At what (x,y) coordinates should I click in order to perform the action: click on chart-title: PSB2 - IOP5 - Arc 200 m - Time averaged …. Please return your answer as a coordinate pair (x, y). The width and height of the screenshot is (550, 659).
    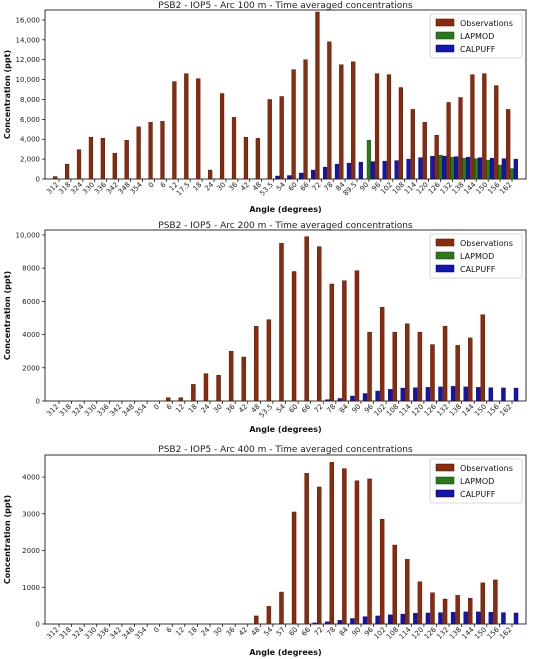
    Looking at the image, I should click on (285, 226).